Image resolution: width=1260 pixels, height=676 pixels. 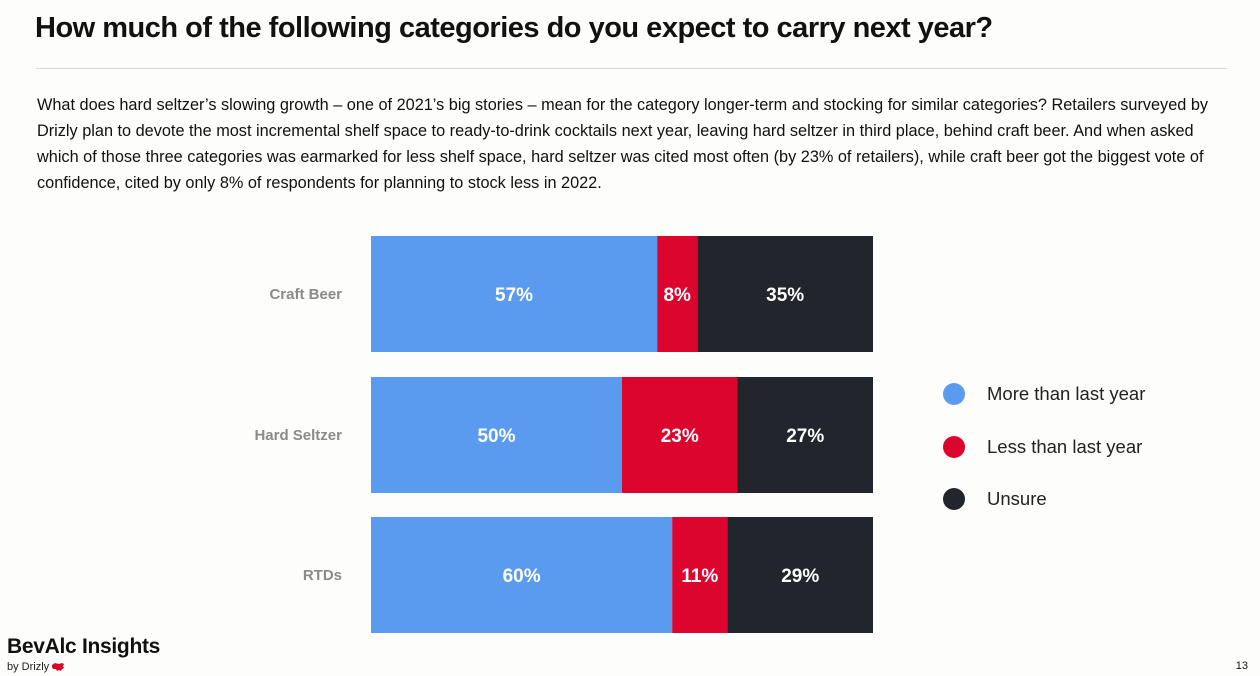 I want to click on bar-craft-beer-unsure, so click(x=785, y=294).